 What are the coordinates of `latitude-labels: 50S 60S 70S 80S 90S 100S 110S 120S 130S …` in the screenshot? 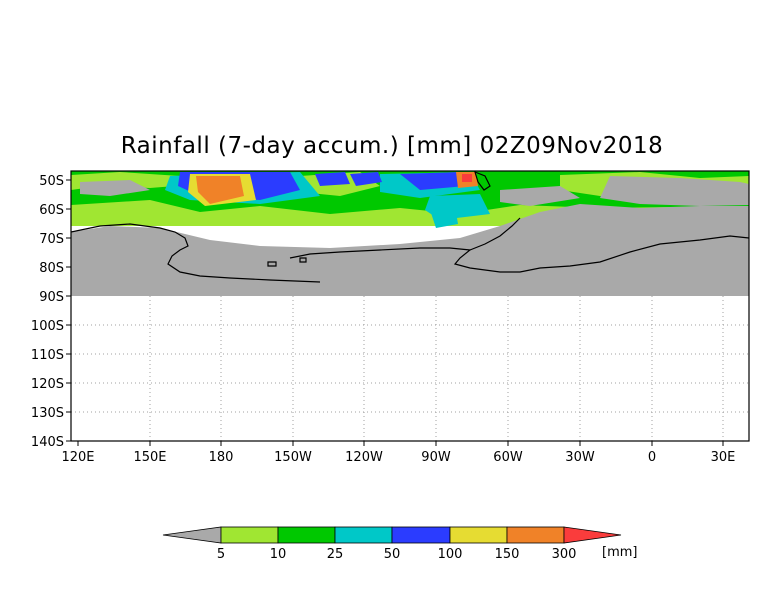 It's located at (47, 312).